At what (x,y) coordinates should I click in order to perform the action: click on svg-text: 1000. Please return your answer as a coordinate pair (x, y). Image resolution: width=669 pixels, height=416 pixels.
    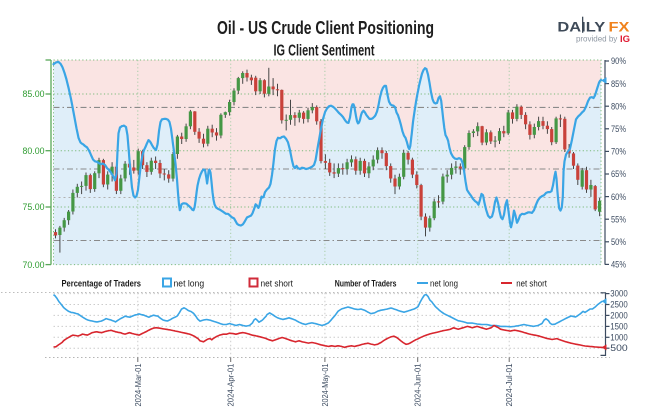
    Looking at the image, I should click on (618, 337).